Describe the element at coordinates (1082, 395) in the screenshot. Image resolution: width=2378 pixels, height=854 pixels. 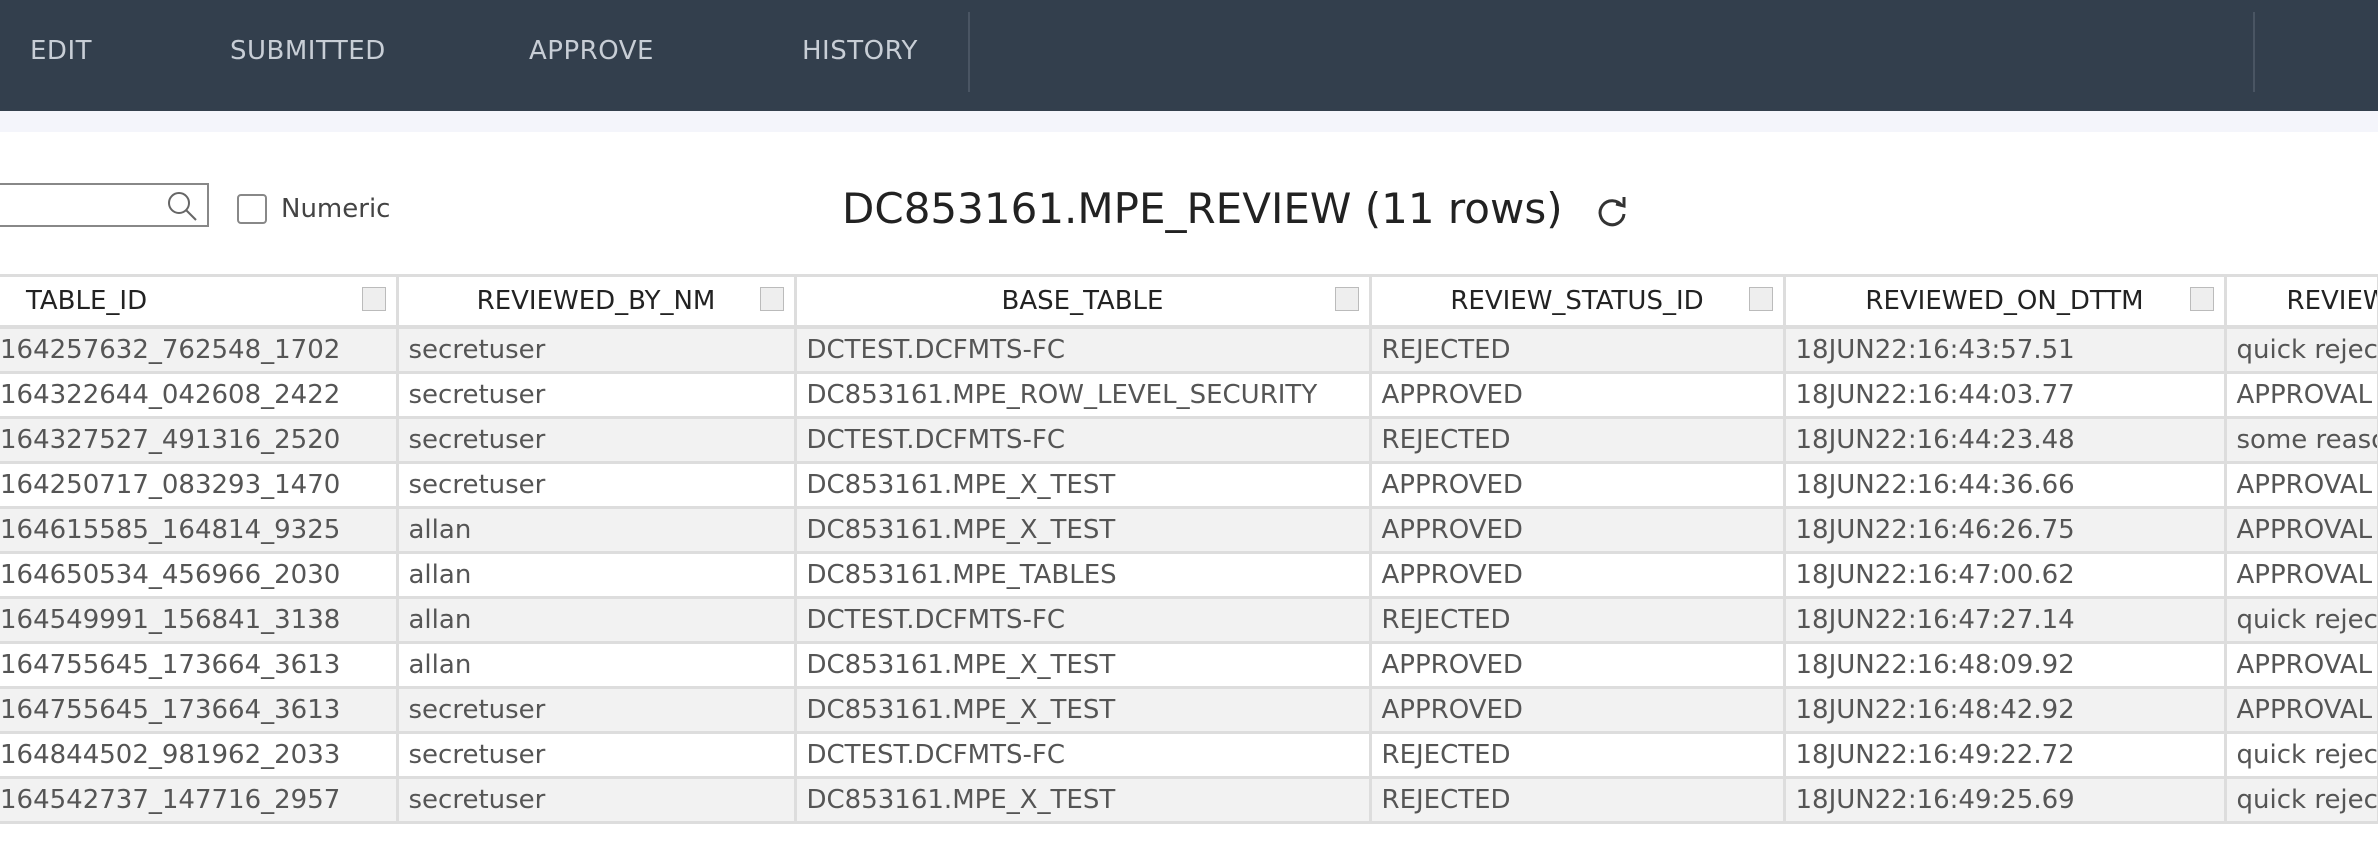
I see `cell: DC853161.MPE_ROW_LEVEL_SECURITY` at that location.